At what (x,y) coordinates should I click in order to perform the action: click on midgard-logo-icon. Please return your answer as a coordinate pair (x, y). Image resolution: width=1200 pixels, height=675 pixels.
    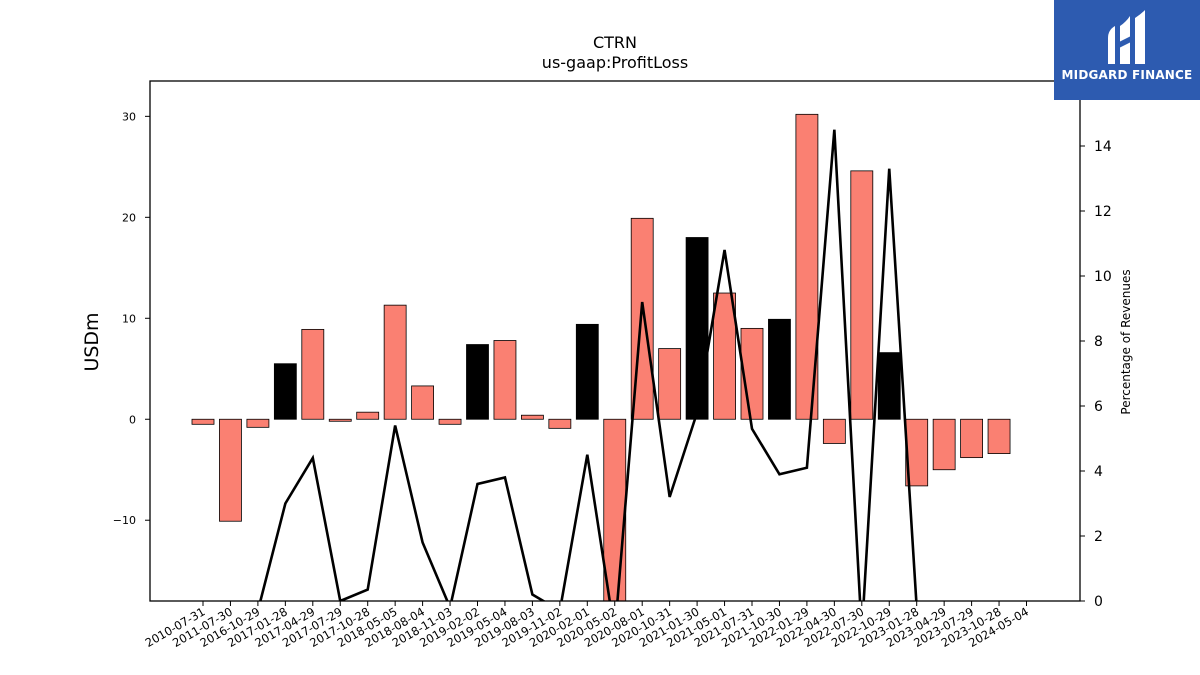
    Looking at the image, I should click on (1126, 37).